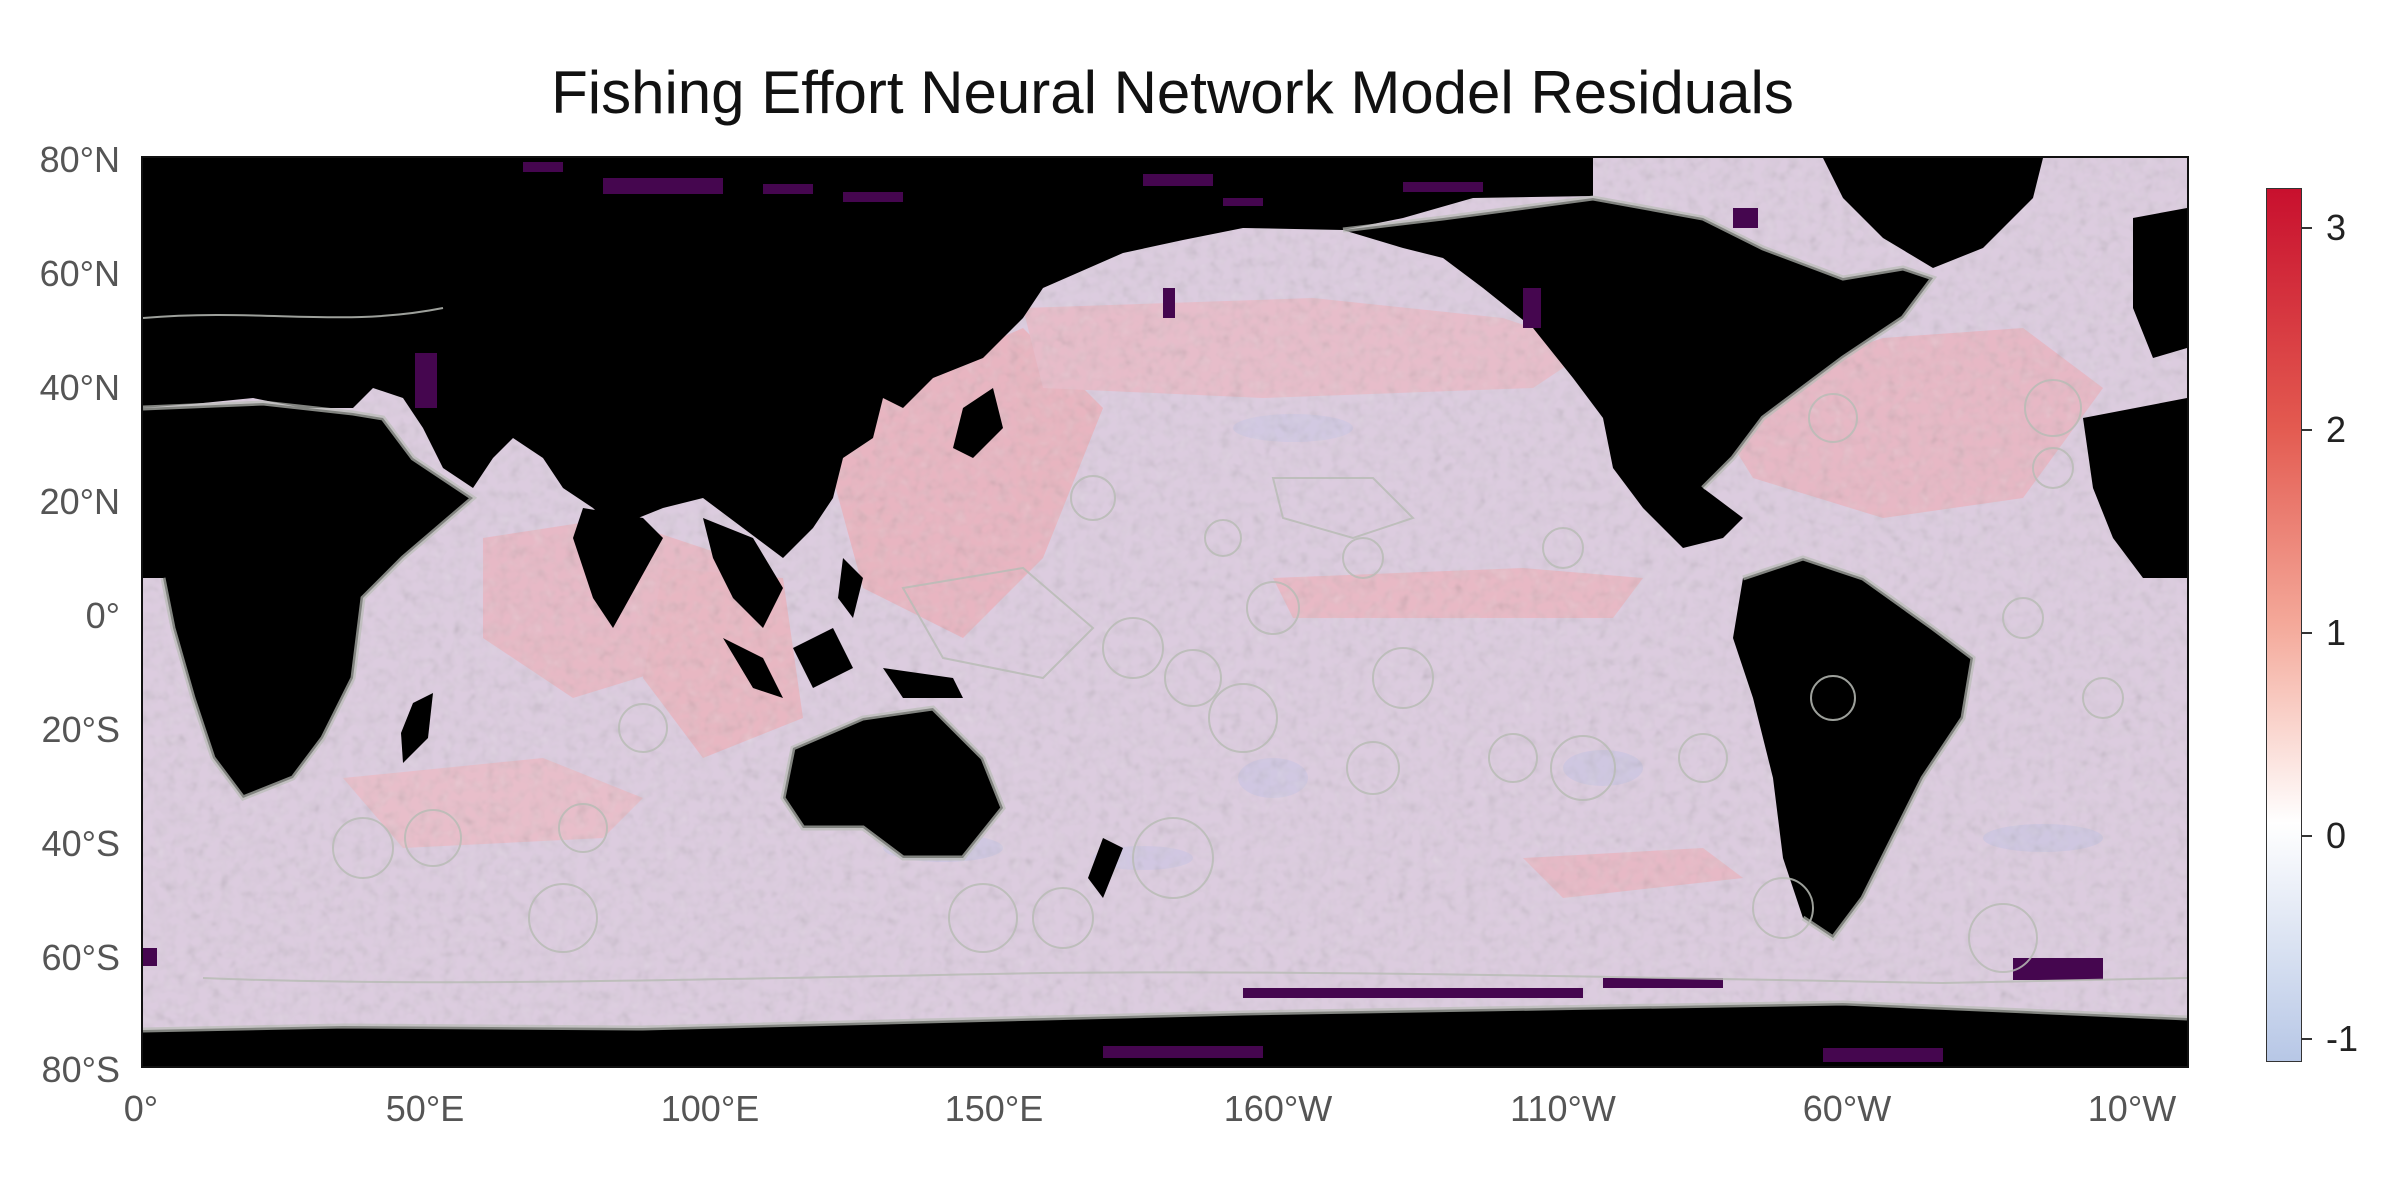 The image size is (2400, 1200). What do you see at coordinates (141, 1108) in the screenshot?
I see `lon-label-0: 0°` at bounding box center [141, 1108].